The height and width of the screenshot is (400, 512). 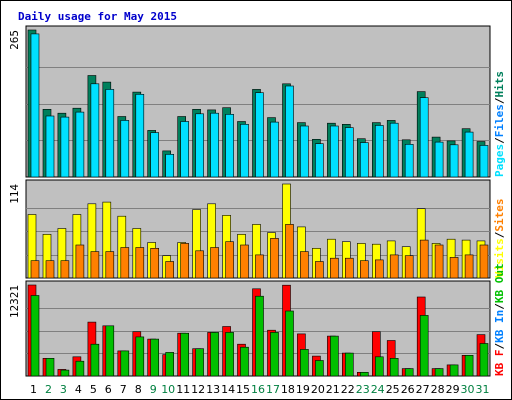 What do you see at coordinates (108, 389) in the screenshot?
I see `x-tick-label: 6` at bounding box center [108, 389].